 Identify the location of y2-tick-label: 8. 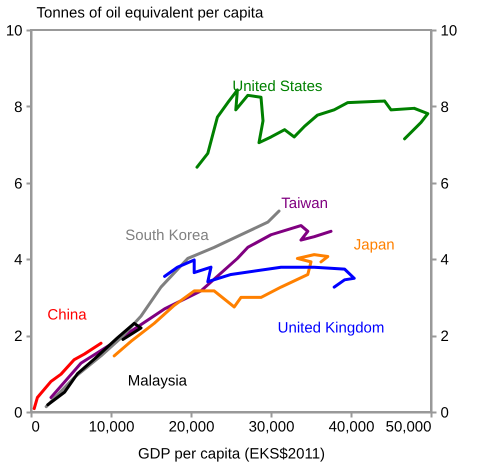
(444, 107).